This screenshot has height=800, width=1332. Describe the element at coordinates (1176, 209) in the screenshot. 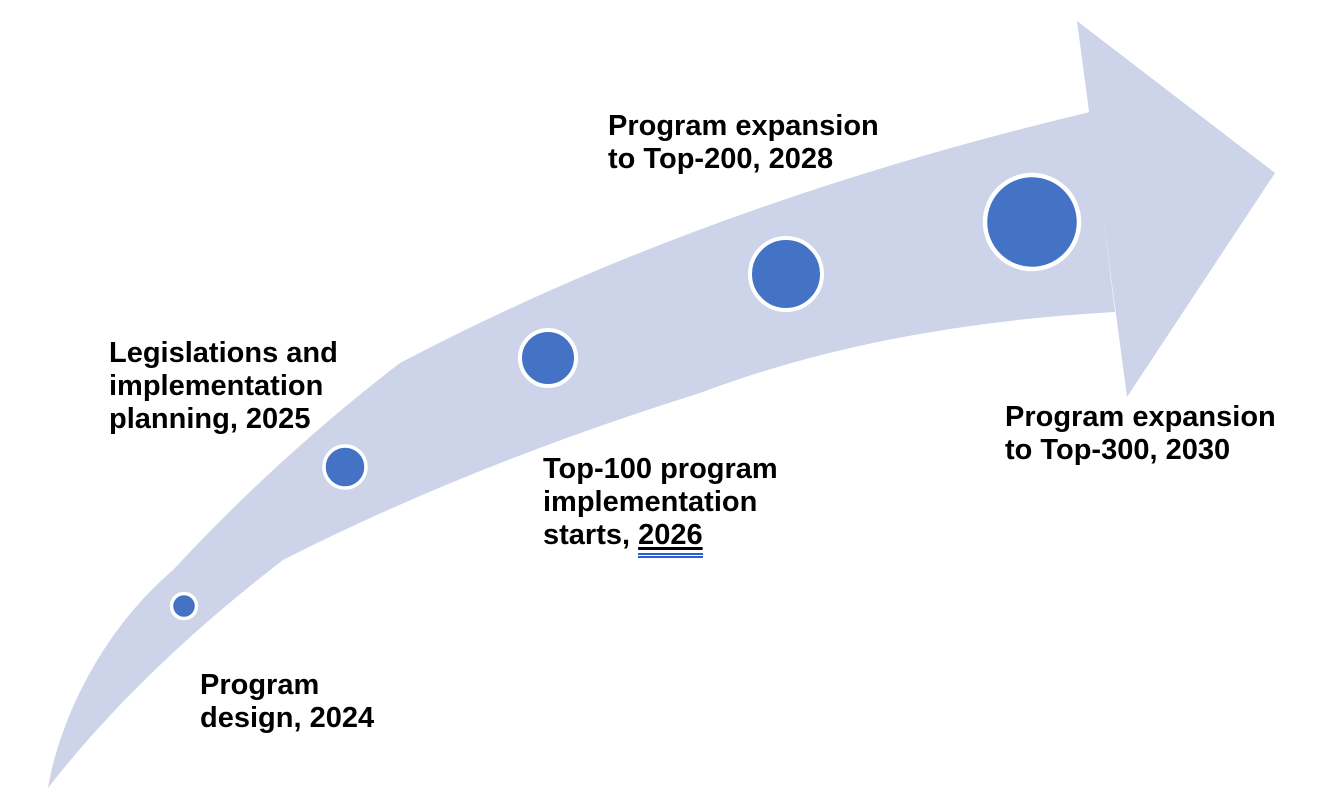

I see `arrow-head-shape` at that location.